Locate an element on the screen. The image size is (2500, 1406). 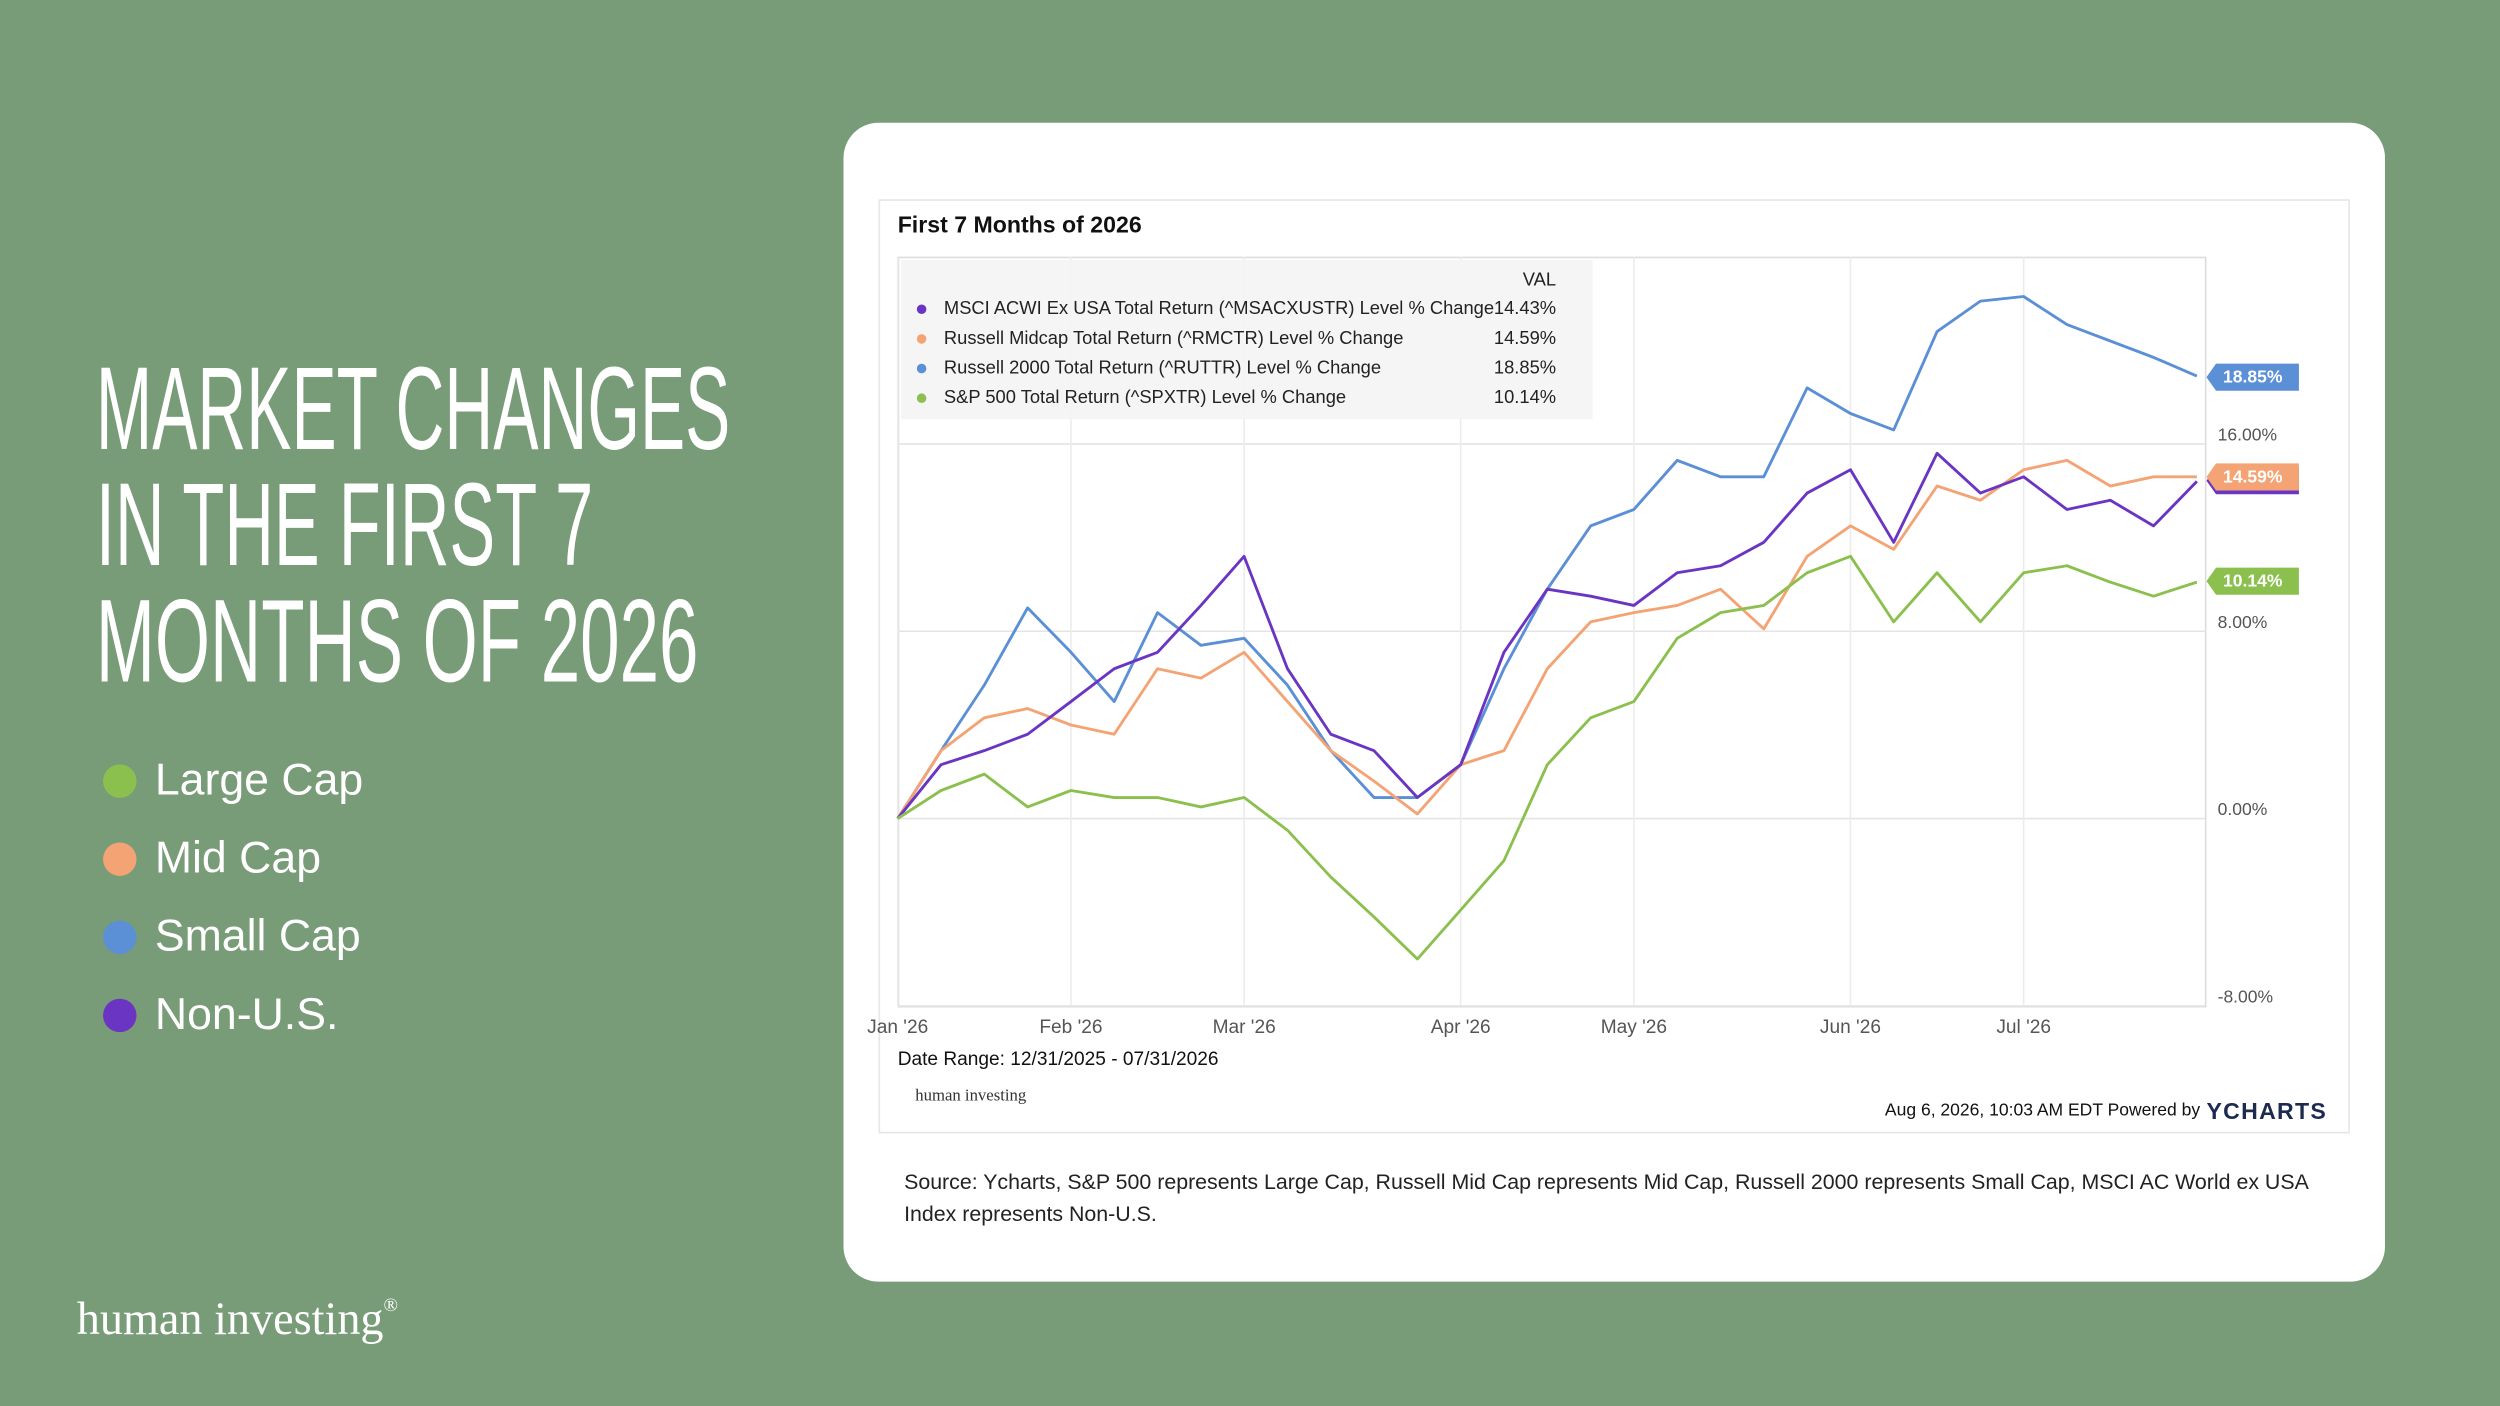
legend-header: VAL is located at coordinates (1539, 278).